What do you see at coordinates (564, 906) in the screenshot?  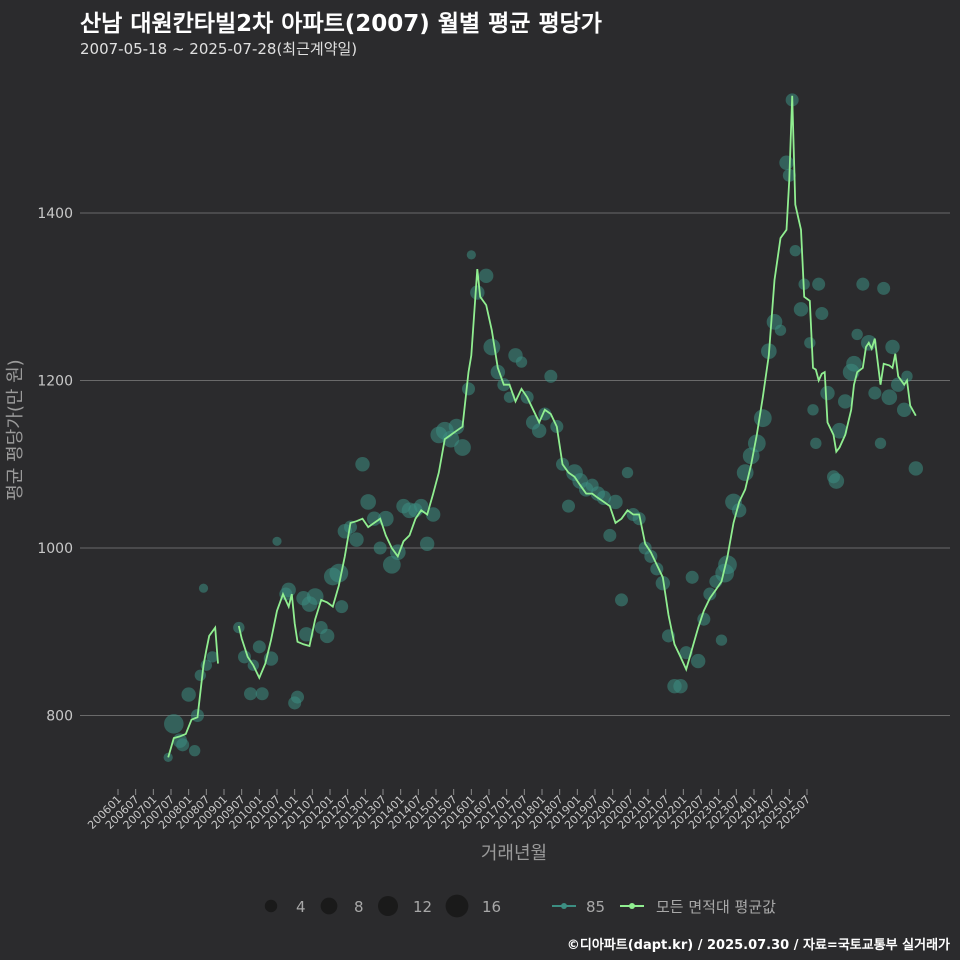 I see `color-legend-key-85-dot` at bounding box center [564, 906].